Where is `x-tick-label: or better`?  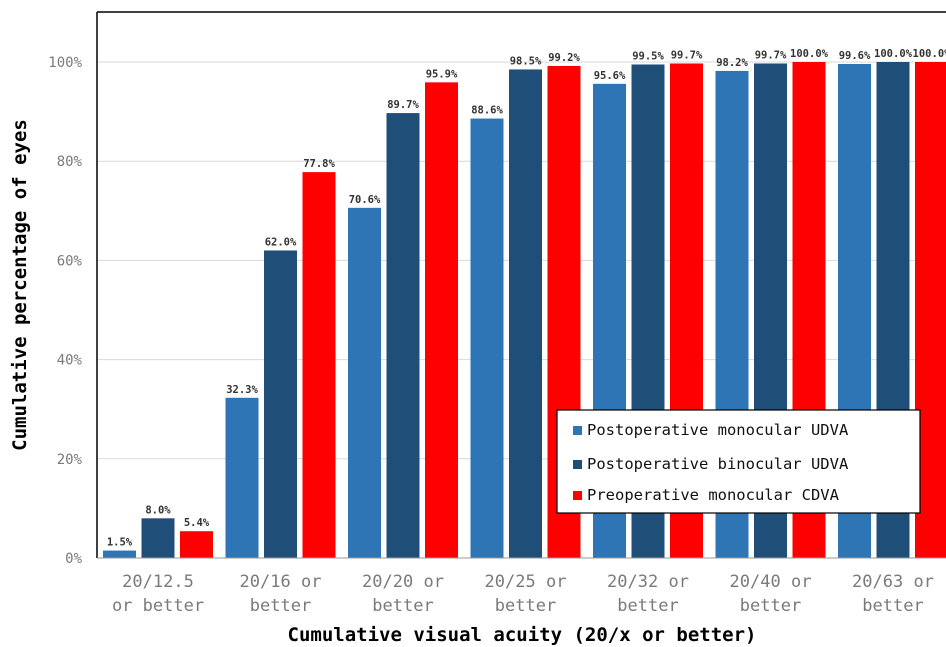
x-tick-label: or better is located at coordinates (158, 606).